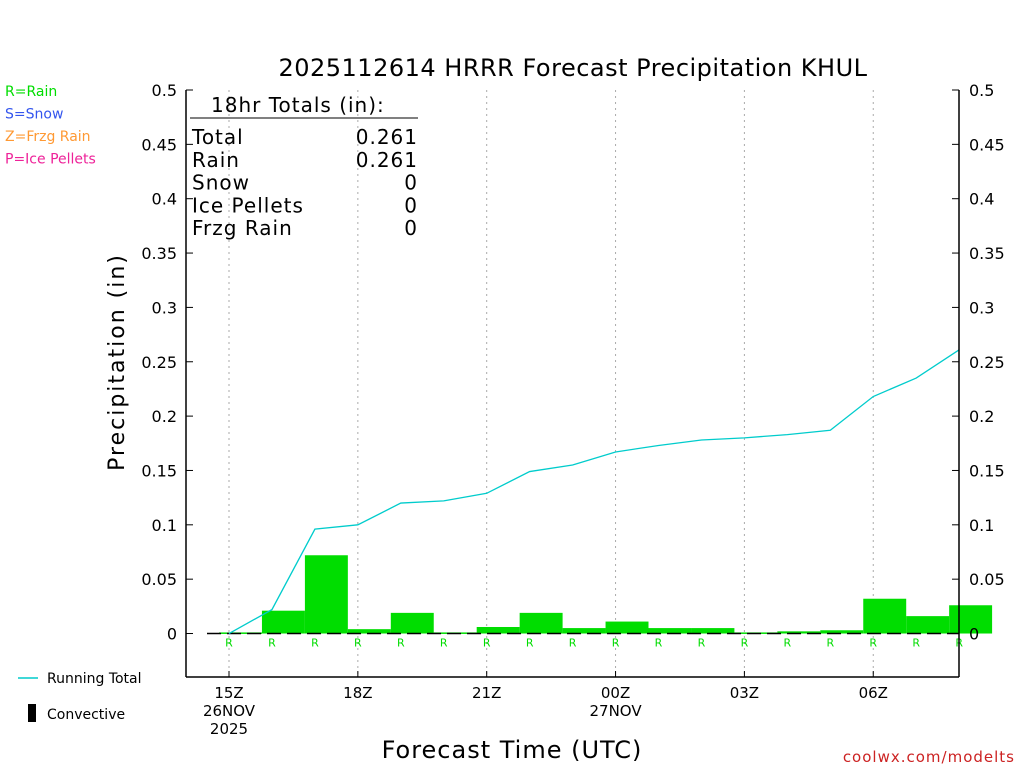 This screenshot has height=768, width=1024. I want to click on x-tick-label: 03Z, so click(744, 693).